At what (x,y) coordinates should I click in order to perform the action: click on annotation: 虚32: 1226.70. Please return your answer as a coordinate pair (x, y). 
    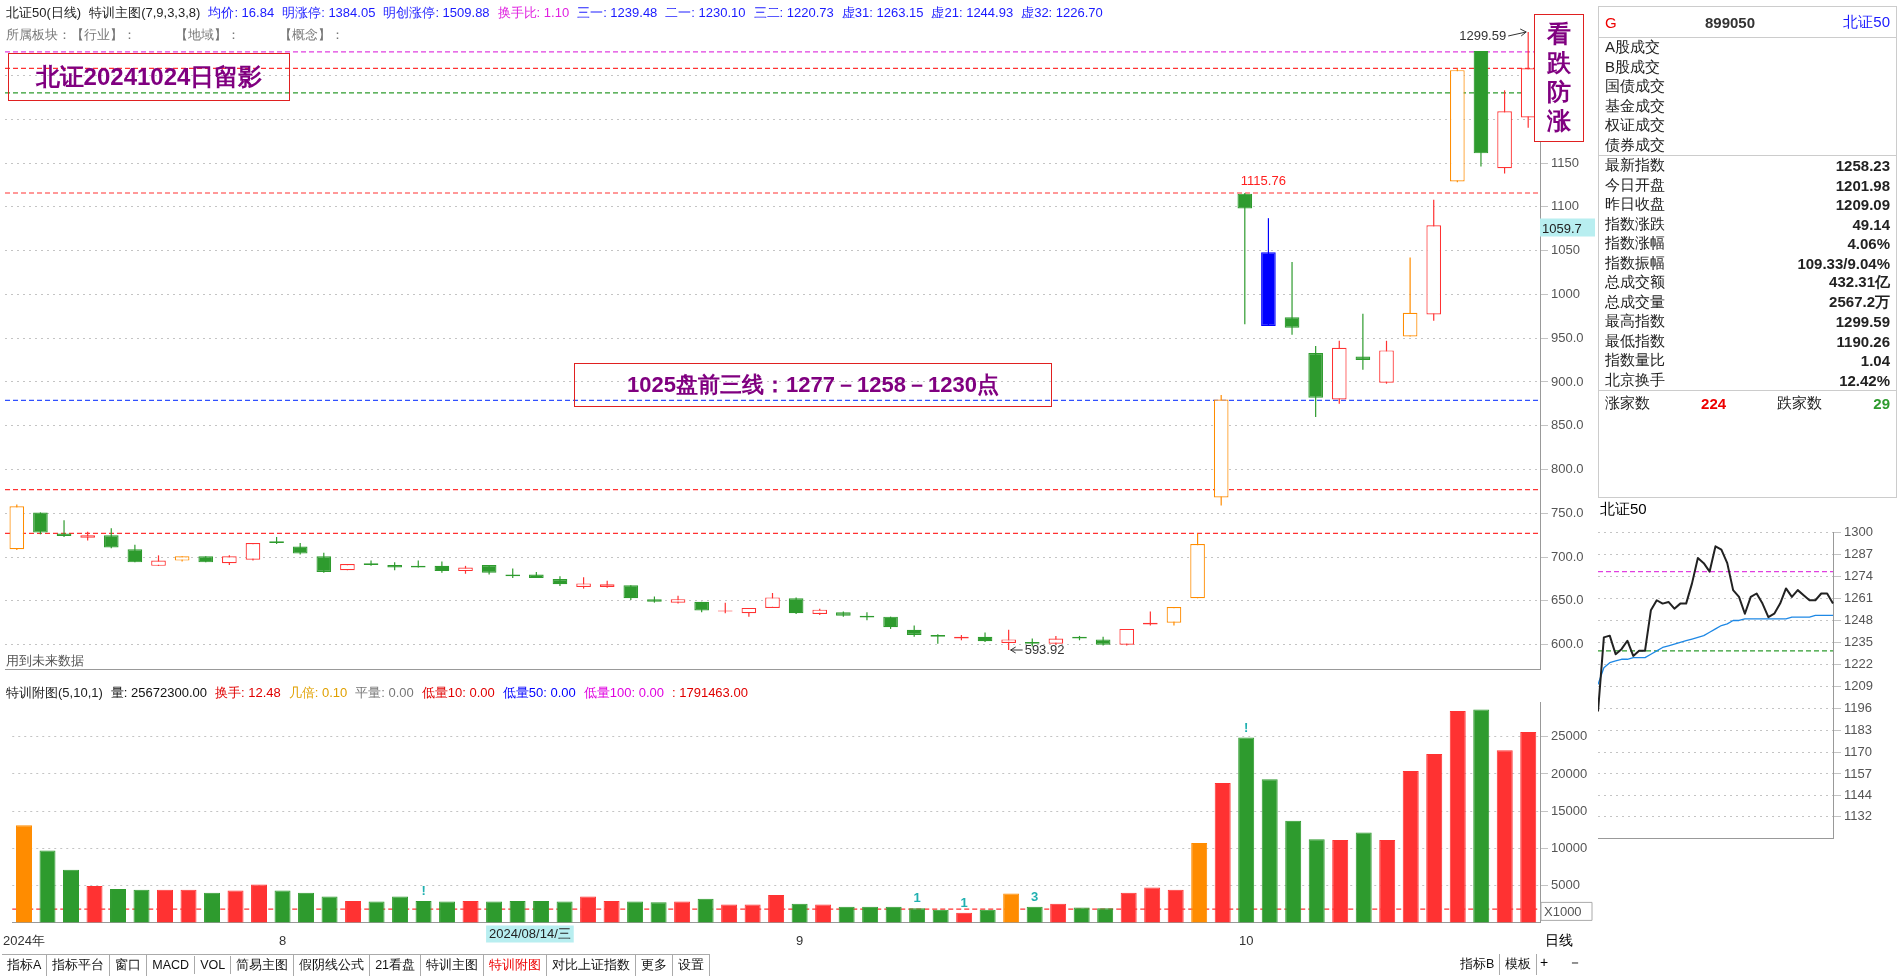
    Looking at the image, I should click on (1062, 12).